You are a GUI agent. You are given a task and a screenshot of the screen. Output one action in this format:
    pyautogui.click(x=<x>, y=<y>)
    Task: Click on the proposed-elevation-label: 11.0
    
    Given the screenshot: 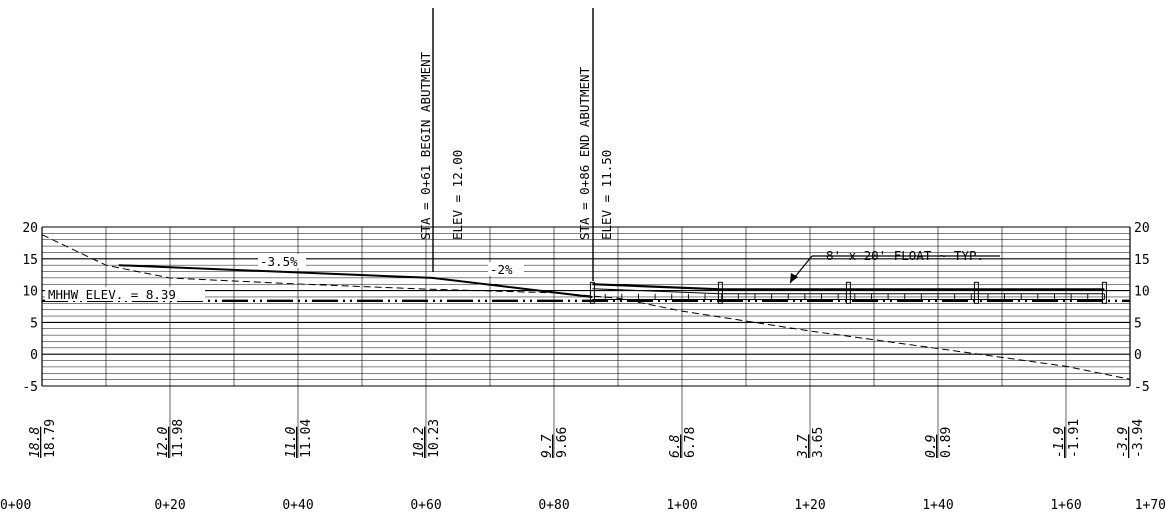 What is the action you would take?
    pyautogui.click(x=291, y=442)
    